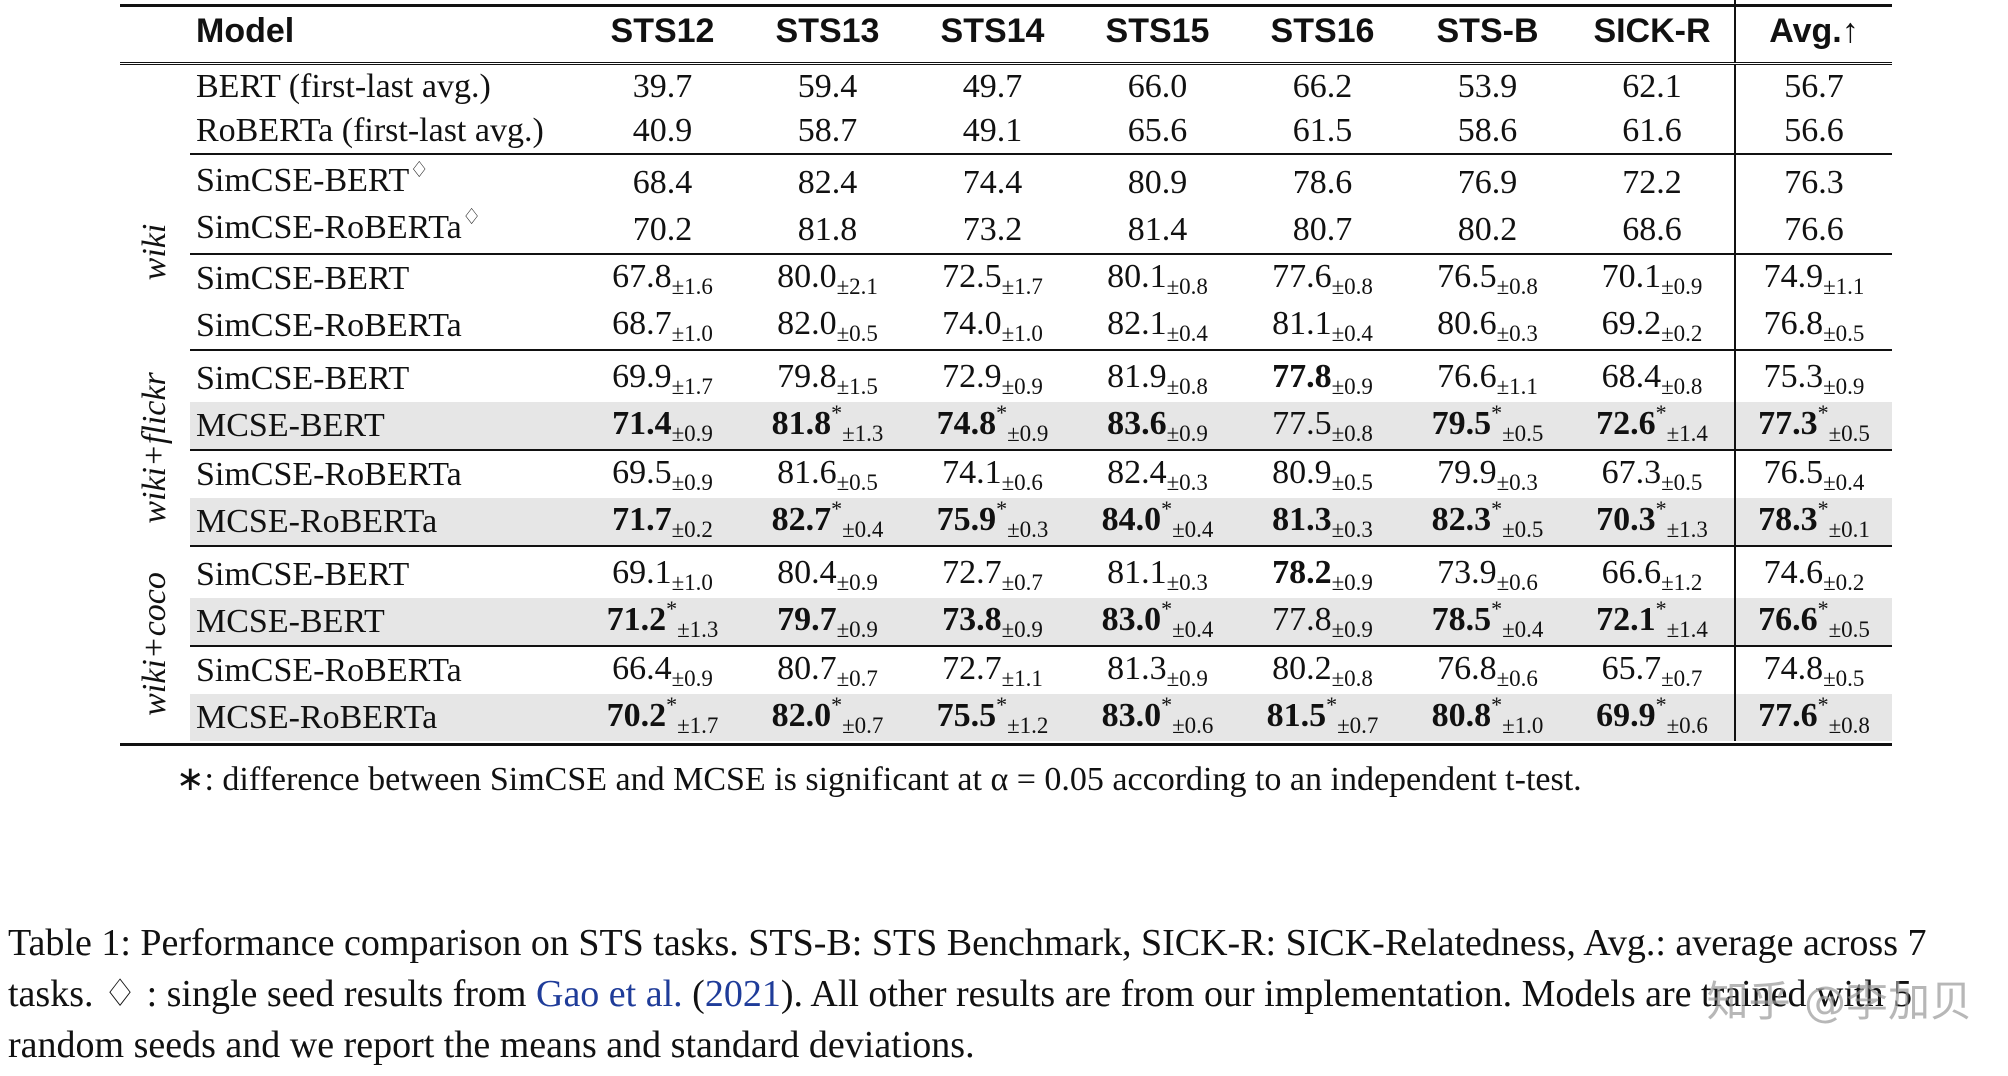 This screenshot has height=1076, width=2008. Describe the element at coordinates (1793, 572) in the screenshot. I see `score-value: 74.6` at that location.